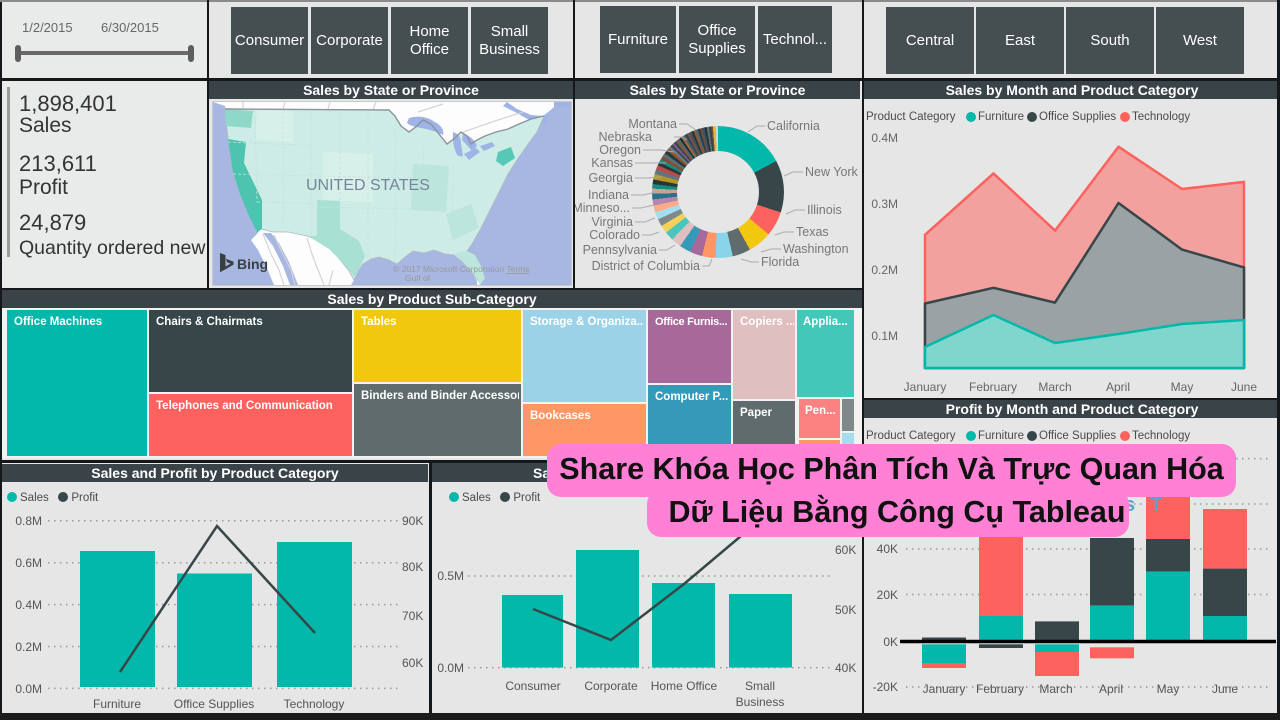 This screenshot has width=1280, height=720. What do you see at coordinates (760, 702) in the screenshot?
I see `svg-text: Business` at bounding box center [760, 702].